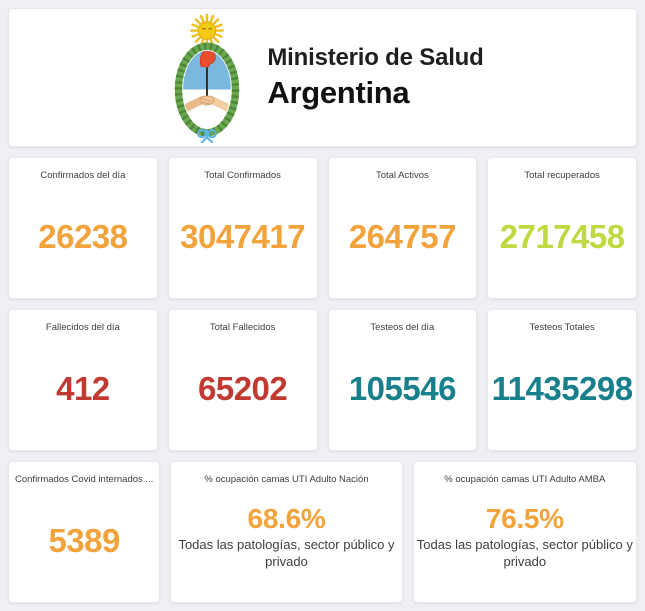 This screenshot has width=645, height=611. I want to click on stat-value: 5389, so click(84, 540).